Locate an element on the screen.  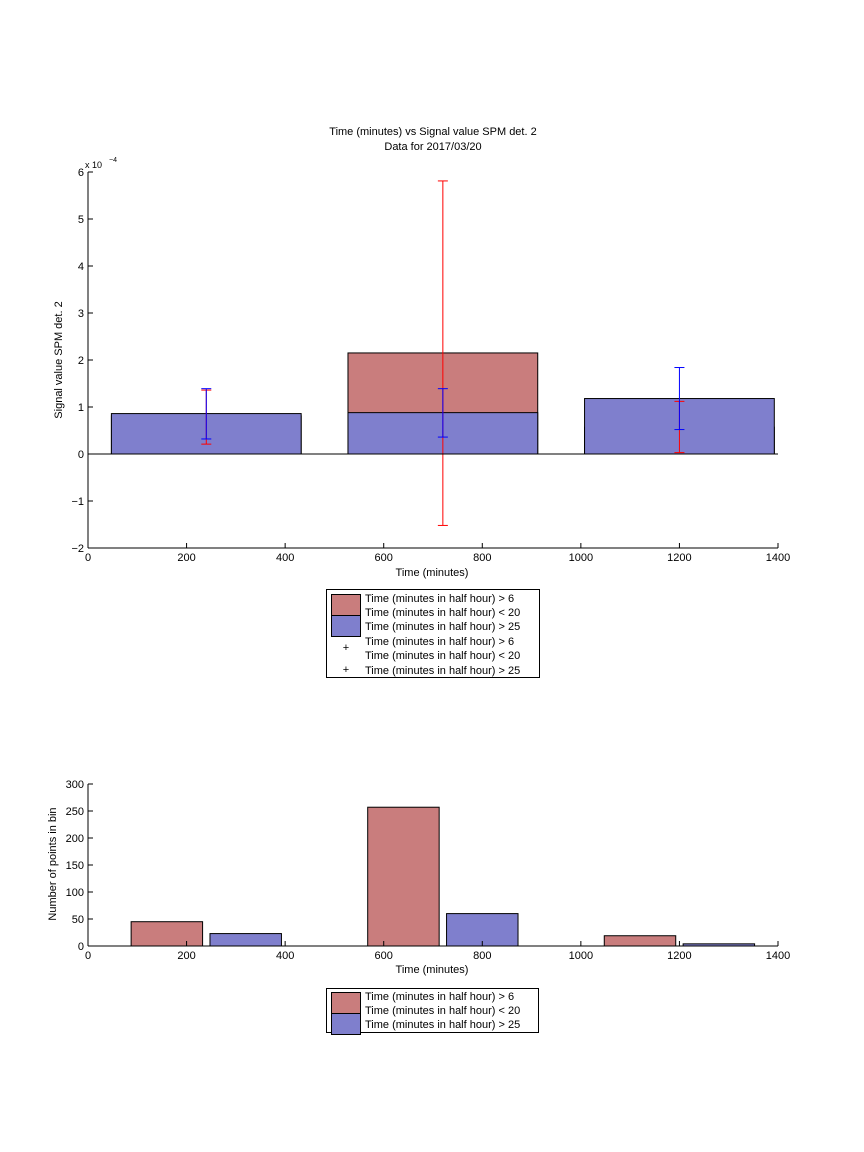
chart1-y-tick-label: 0 is located at coordinates (81, 455).